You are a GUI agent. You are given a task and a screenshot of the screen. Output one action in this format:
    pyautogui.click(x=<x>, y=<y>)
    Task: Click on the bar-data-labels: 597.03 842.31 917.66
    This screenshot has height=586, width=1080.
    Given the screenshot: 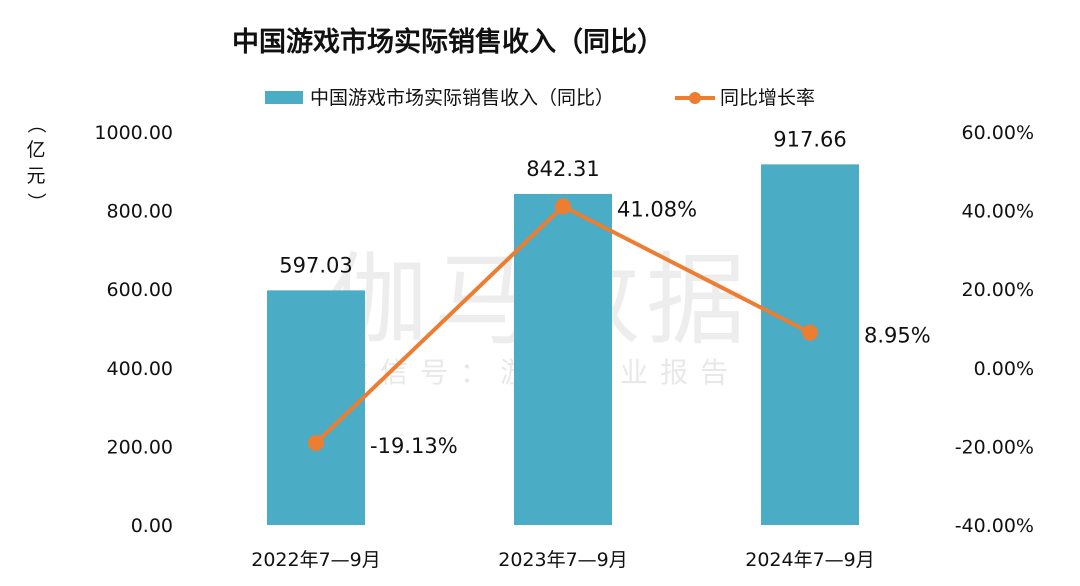 What is the action you would take?
    pyautogui.click(x=562, y=202)
    